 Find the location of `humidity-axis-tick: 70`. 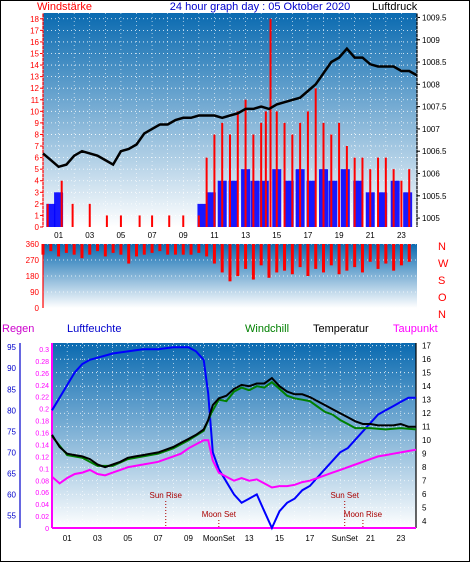

humidity-axis-tick: 70 is located at coordinates (11, 452).